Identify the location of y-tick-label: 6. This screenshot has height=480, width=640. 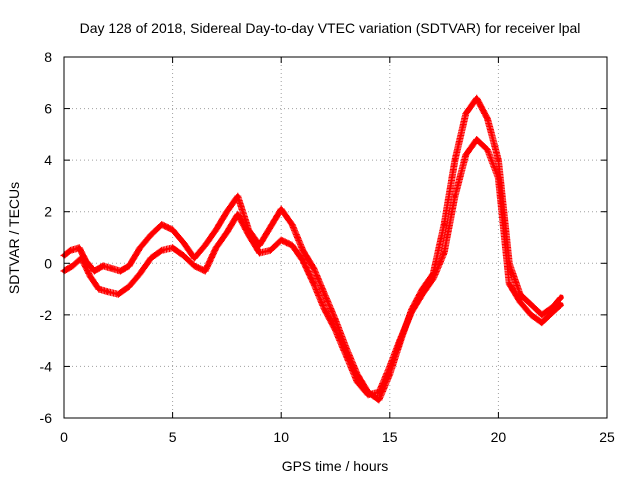
(48, 109).